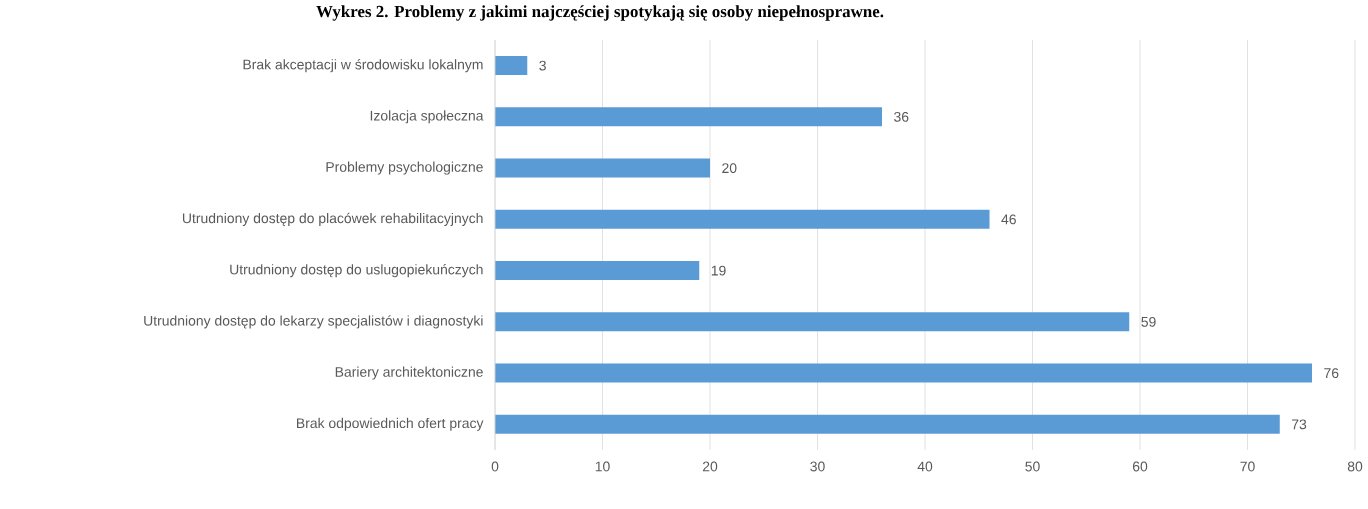  What do you see at coordinates (390, 424) in the screenshot?
I see `y-tick-label: Brak odpowiednich ofert pracy` at bounding box center [390, 424].